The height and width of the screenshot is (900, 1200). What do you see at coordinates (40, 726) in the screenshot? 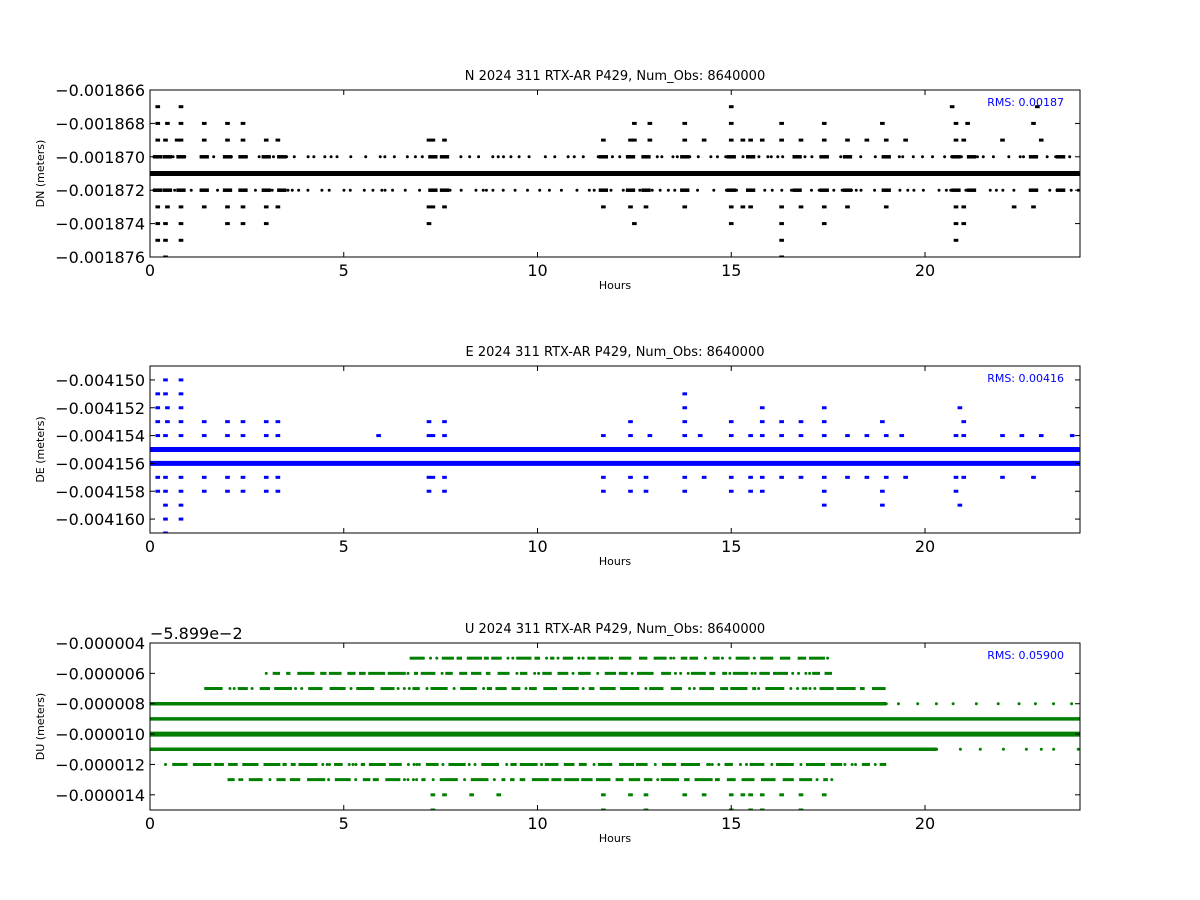
I see `y-axis-label: DU (meters)` at bounding box center [40, 726].